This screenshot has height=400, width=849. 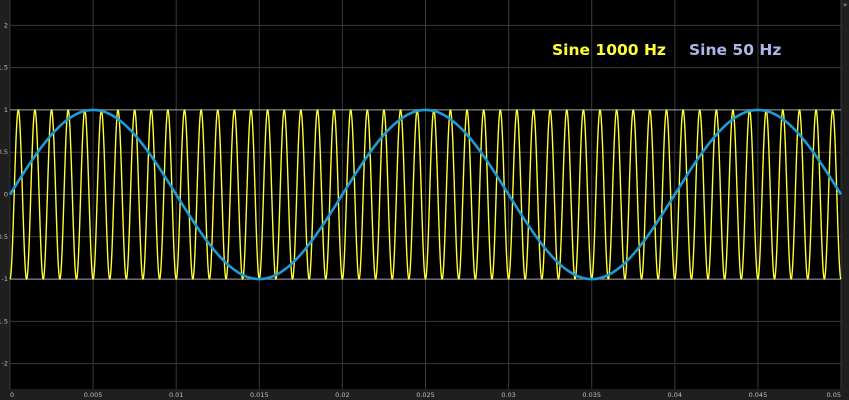 I want to click on x-tick-label: 0.005, so click(x=93, y=395).